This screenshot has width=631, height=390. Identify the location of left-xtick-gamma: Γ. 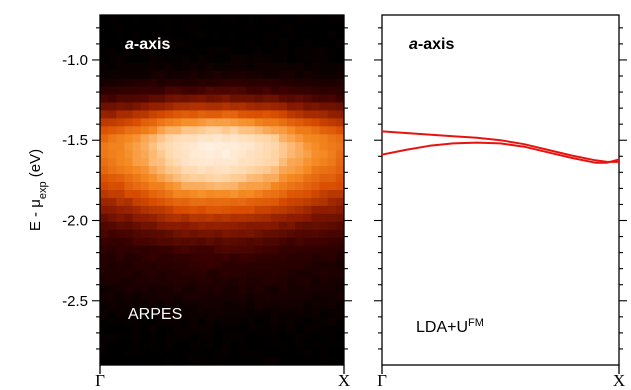
(100, 380).